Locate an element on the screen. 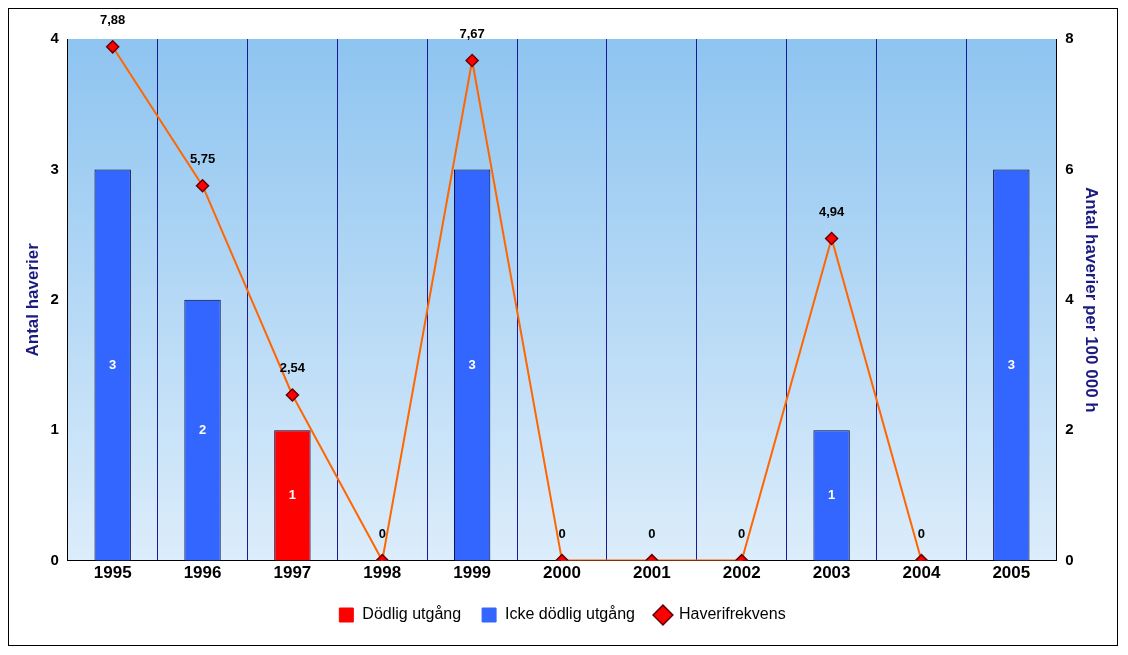  x-tick-label: 2005 is located at coordinates (1011, 573).